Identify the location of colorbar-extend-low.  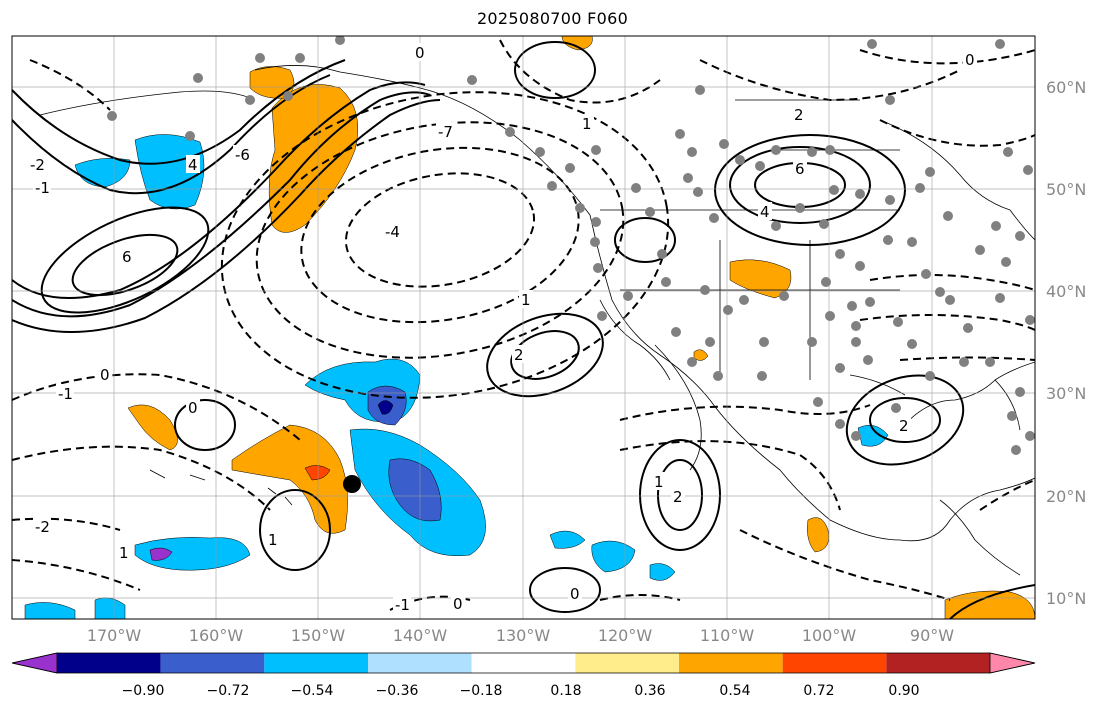
(34, 663).